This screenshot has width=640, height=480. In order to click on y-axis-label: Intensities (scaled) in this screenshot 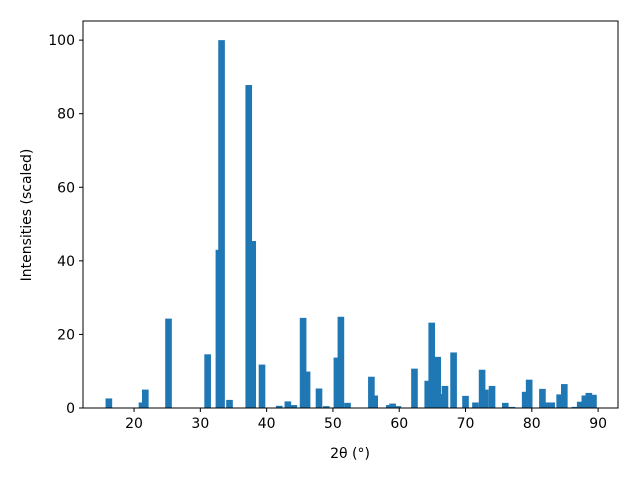, I will do `click(27, 215)`.